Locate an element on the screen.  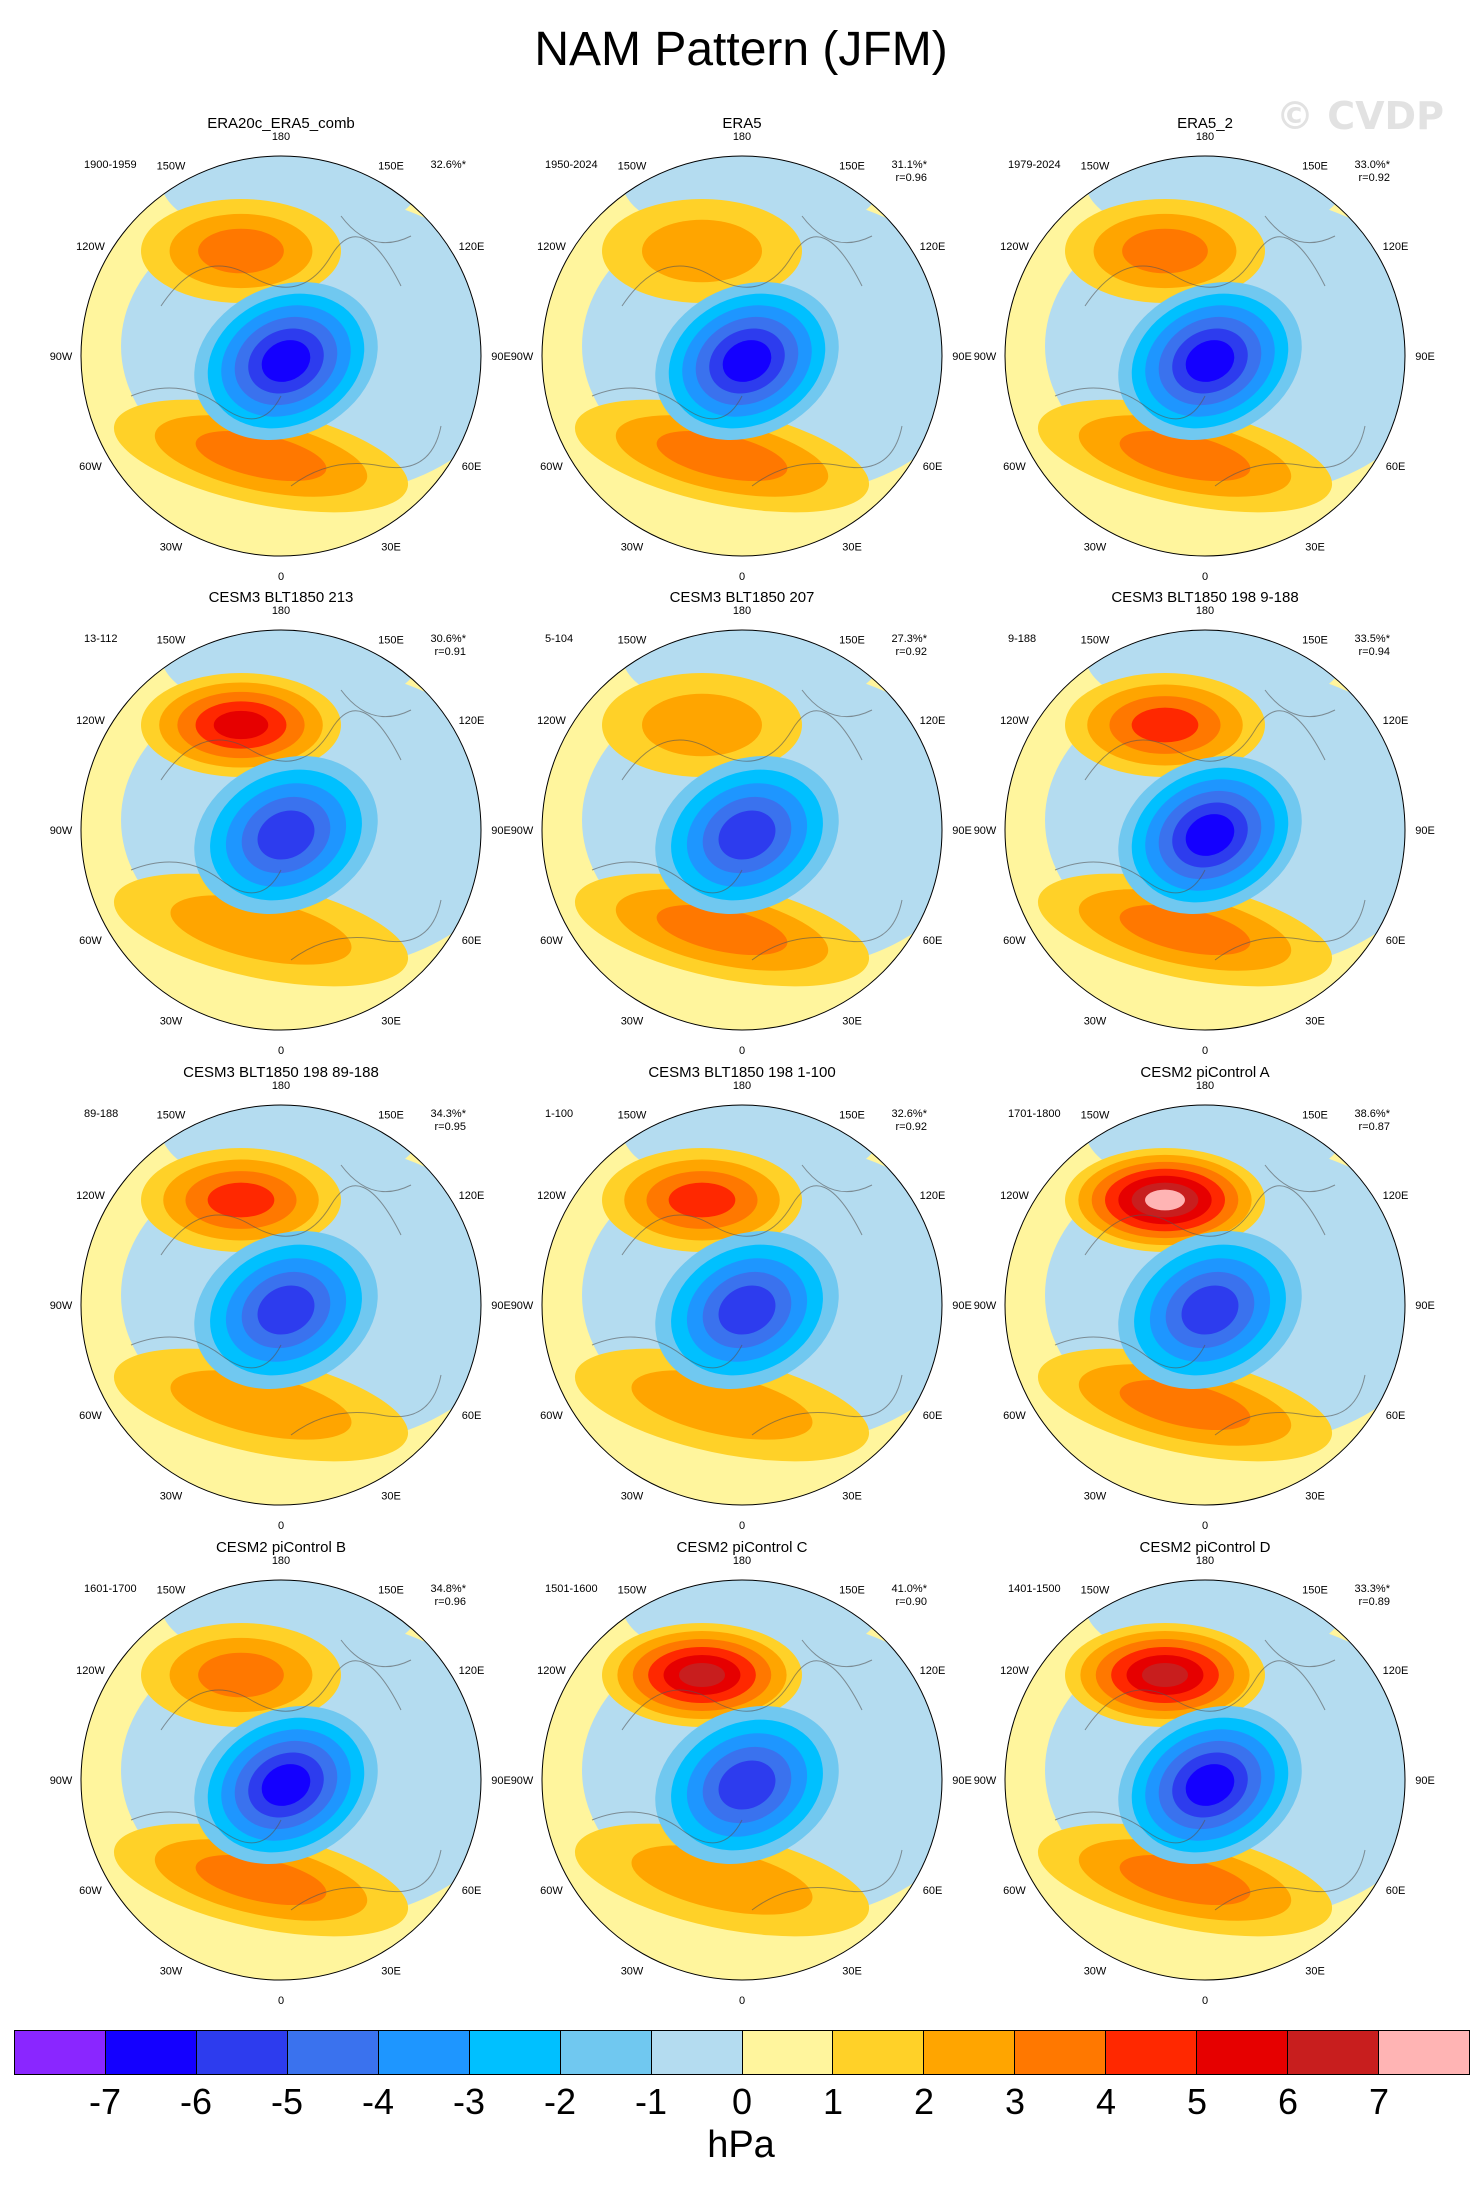
colorbar-tick-label: -3 is located at coordinates (468, 2101).